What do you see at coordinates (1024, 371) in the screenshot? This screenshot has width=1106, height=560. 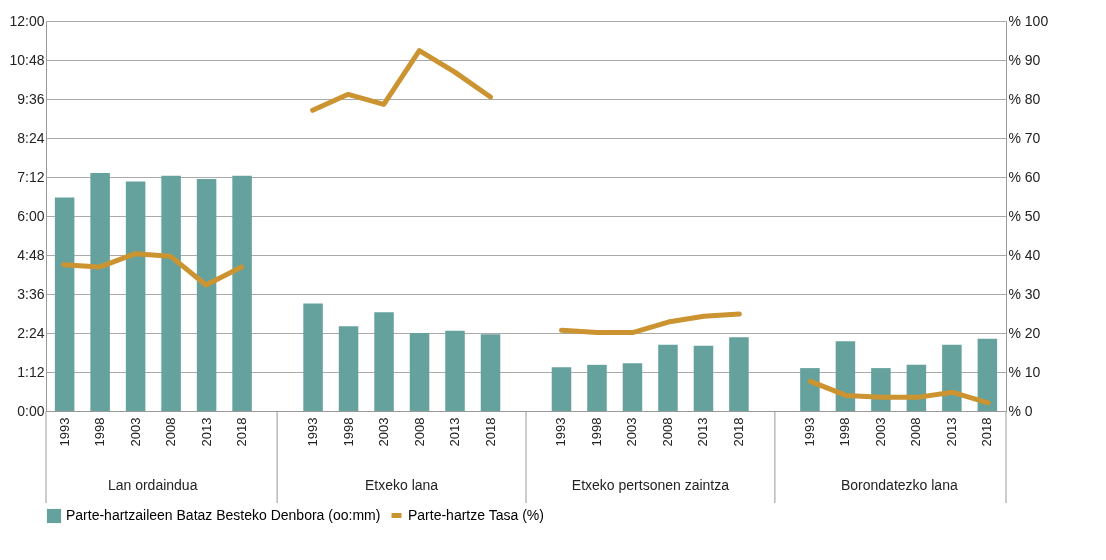 I see `y2-tick-label: % 10` at bounding box center [1024, 371].